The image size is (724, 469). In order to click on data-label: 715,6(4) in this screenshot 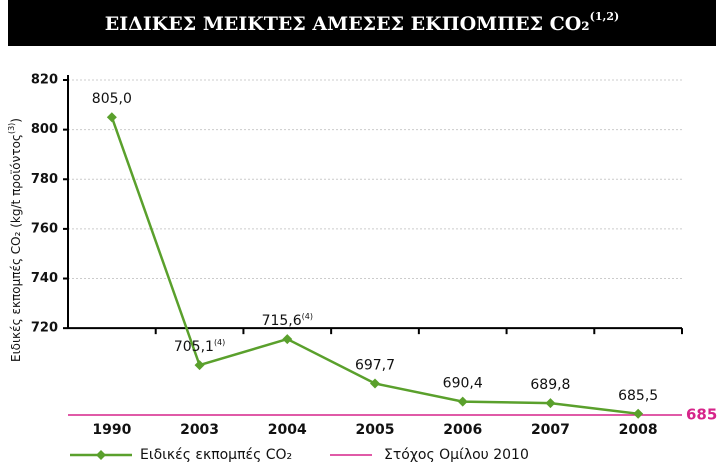, I will do `click(287, 321)`.